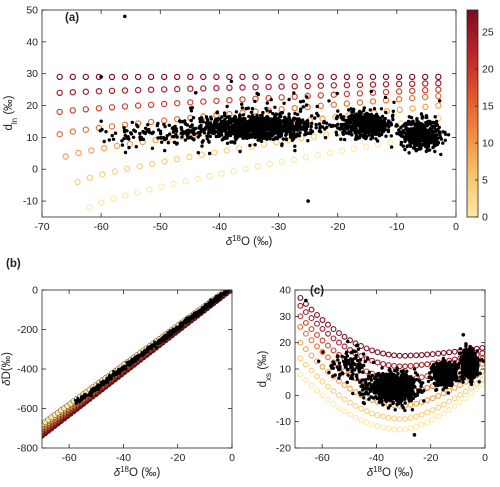  I want to click on colorbar-tick-label: 5, so click(485, 181).